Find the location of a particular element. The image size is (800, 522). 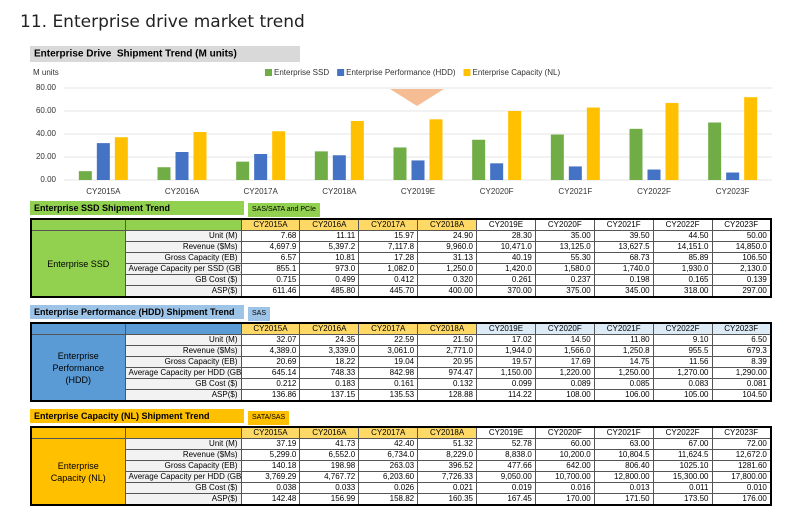

row-label: Gross Capacity (EB) is located at coordinates (183, 362).